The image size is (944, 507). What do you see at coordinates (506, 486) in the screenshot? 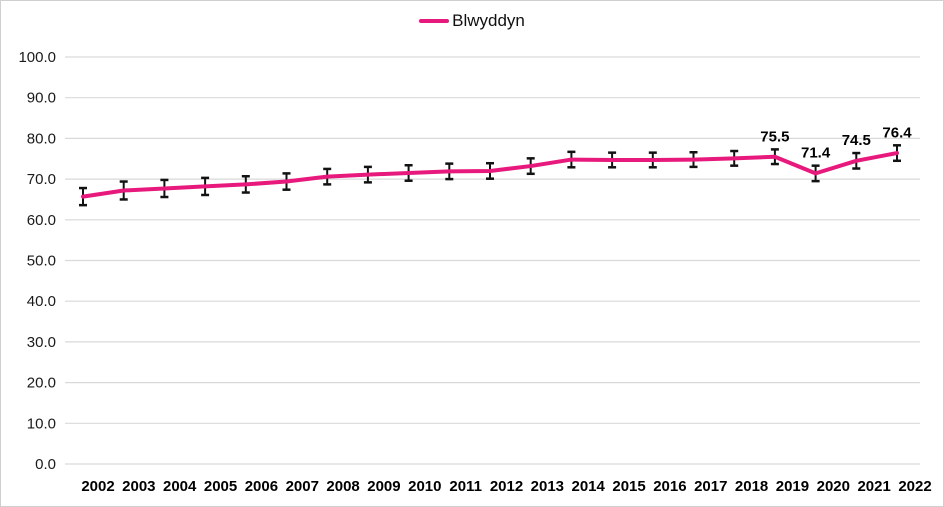
I see `x-axis-tick-label: 2012` at bounding box center [506, 486].